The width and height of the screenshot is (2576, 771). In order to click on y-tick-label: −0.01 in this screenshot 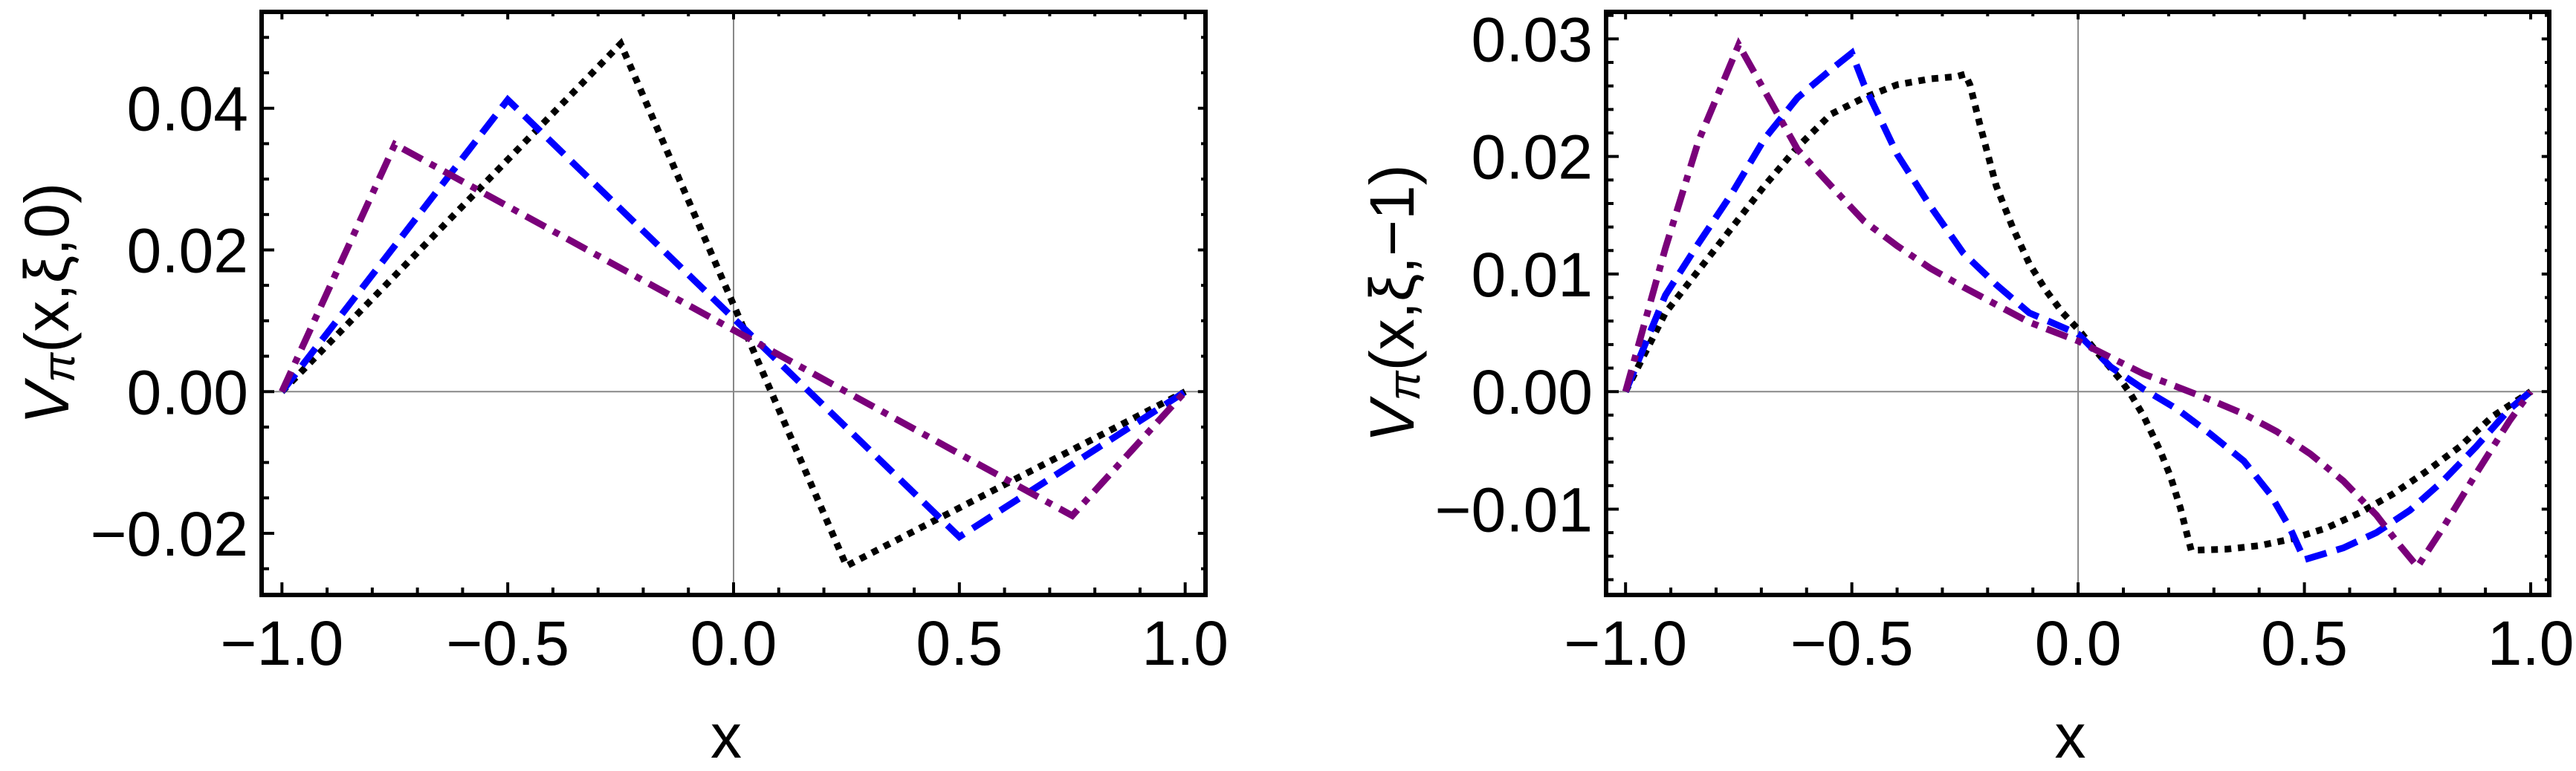, I will do `click(1513, 510)`.